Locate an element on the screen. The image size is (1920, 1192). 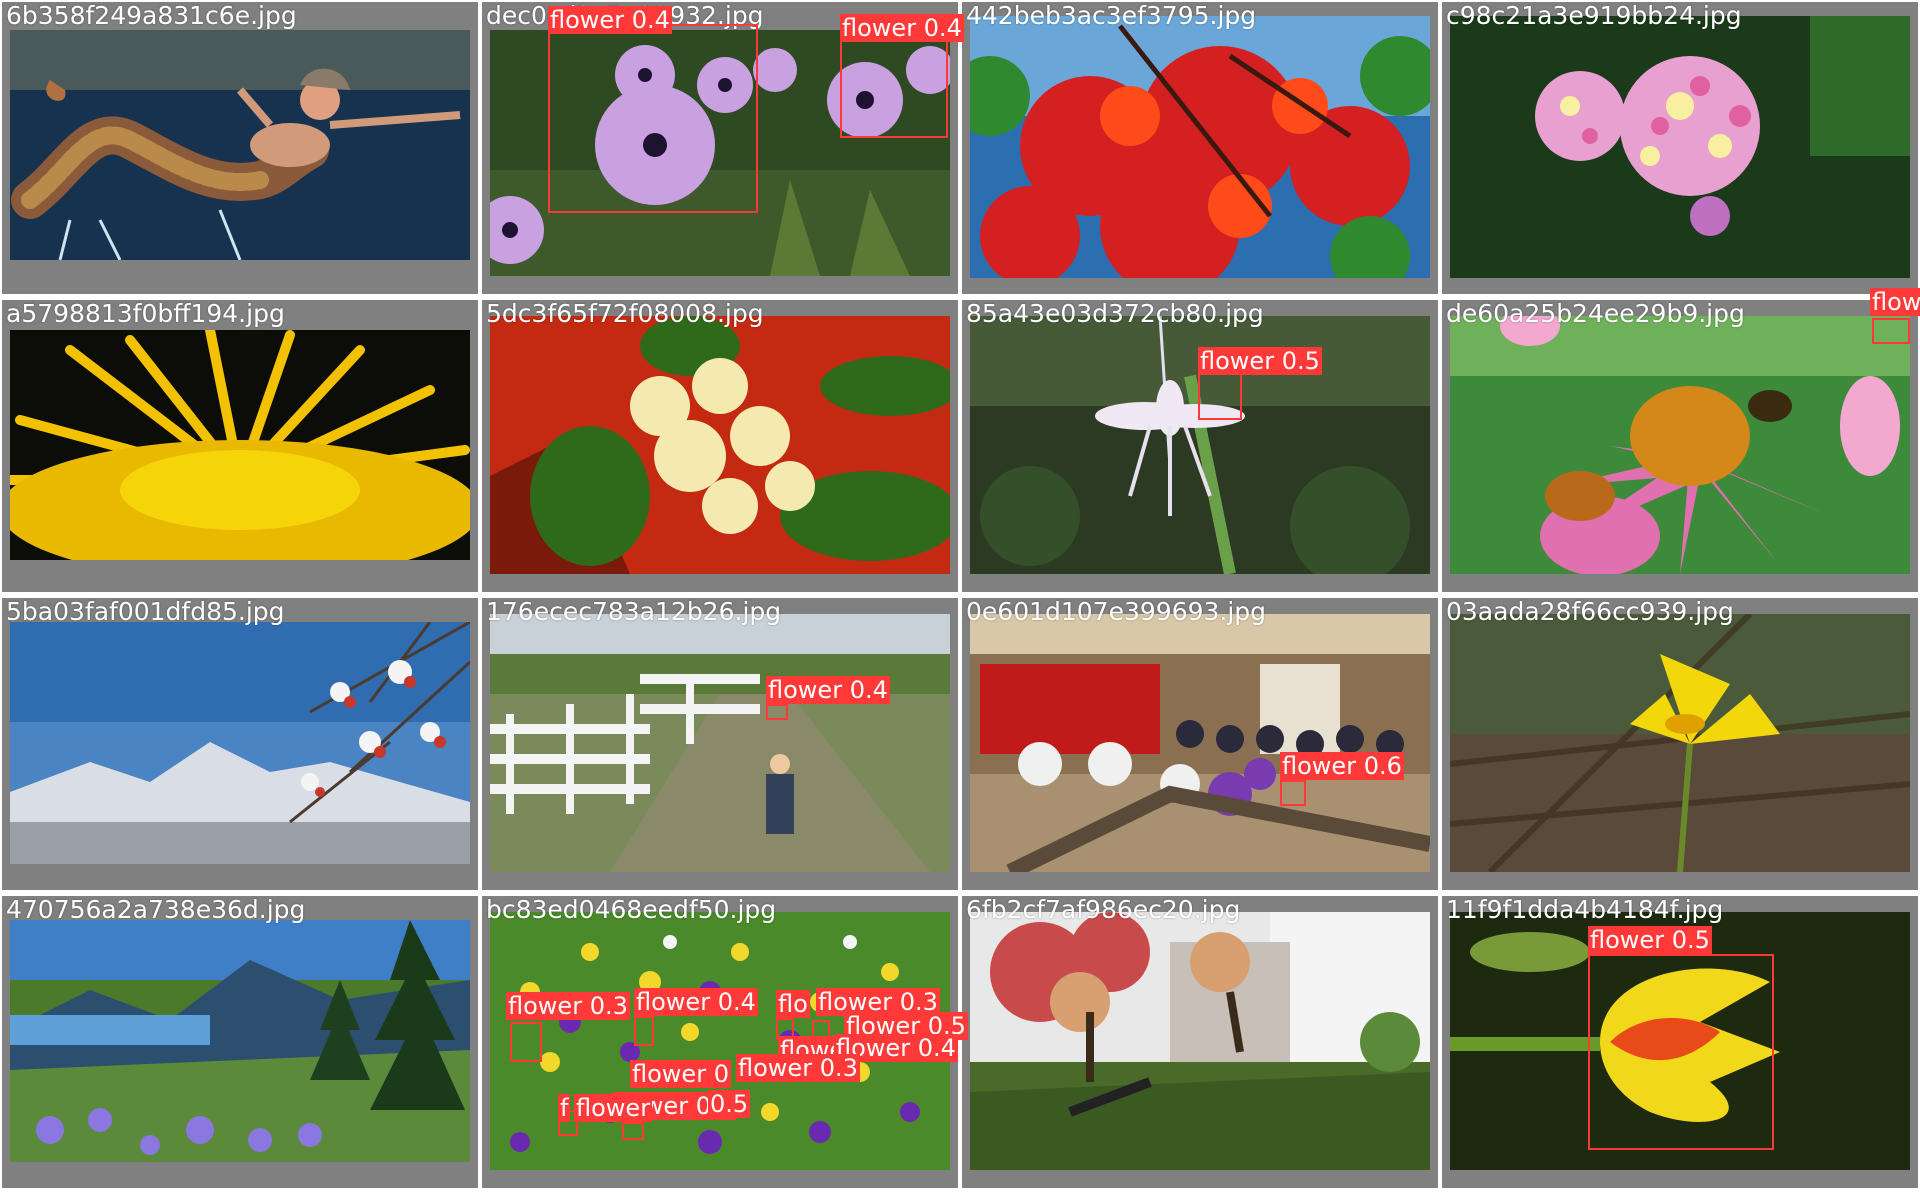
tile-5-photo is located at coordinates (240, 445).